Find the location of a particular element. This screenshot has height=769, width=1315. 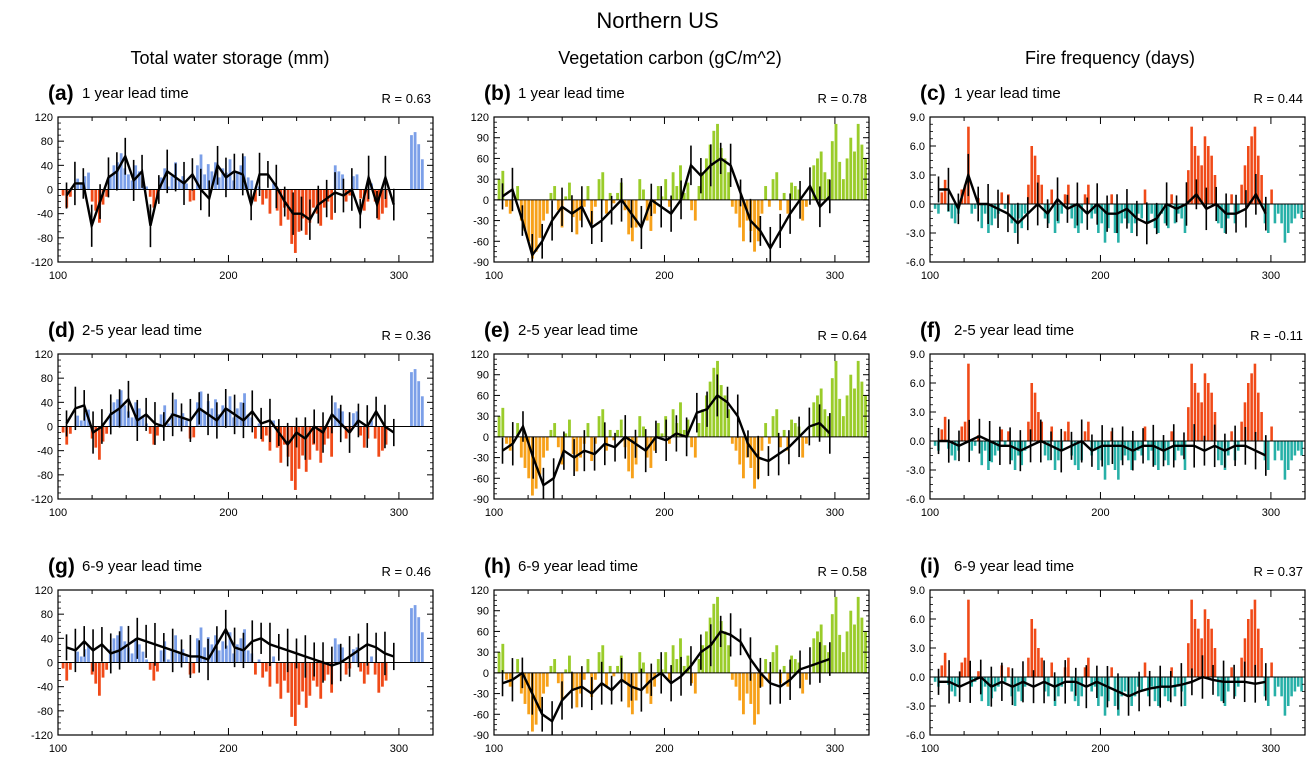

y-tick-label: -3.0 is located at coordinates (915, 471).